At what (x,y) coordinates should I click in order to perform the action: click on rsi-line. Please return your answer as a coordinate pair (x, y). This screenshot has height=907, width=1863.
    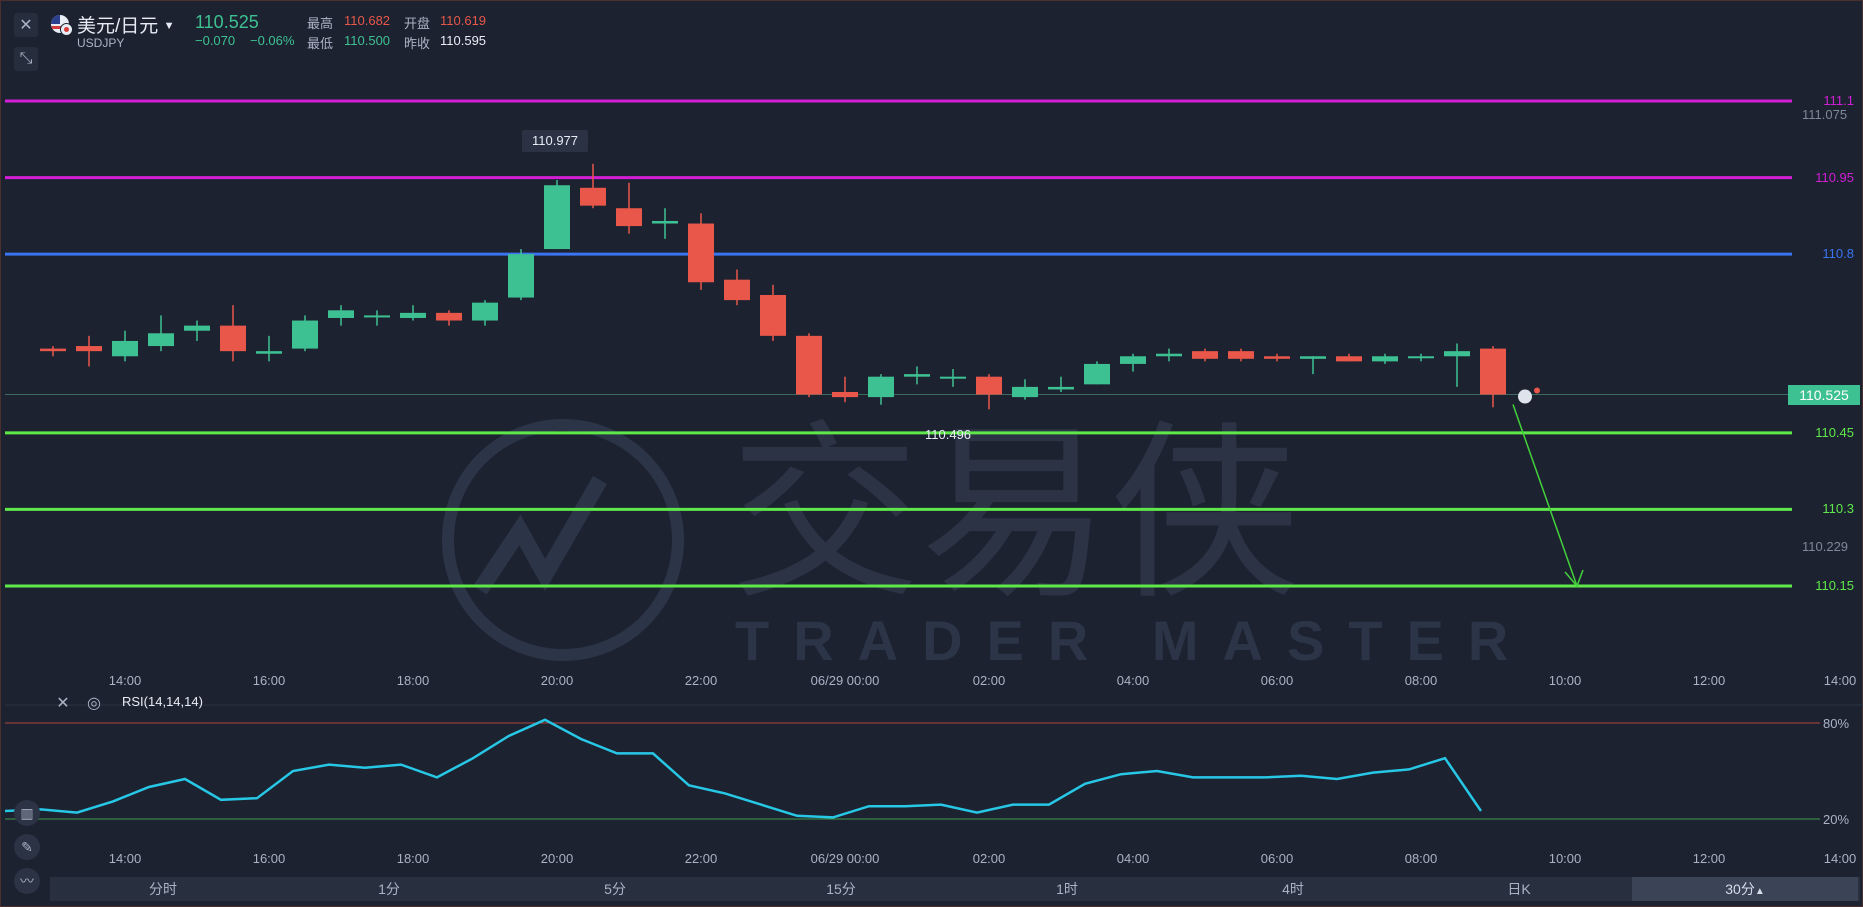
    Looking at the image, I should click on (743, 768).